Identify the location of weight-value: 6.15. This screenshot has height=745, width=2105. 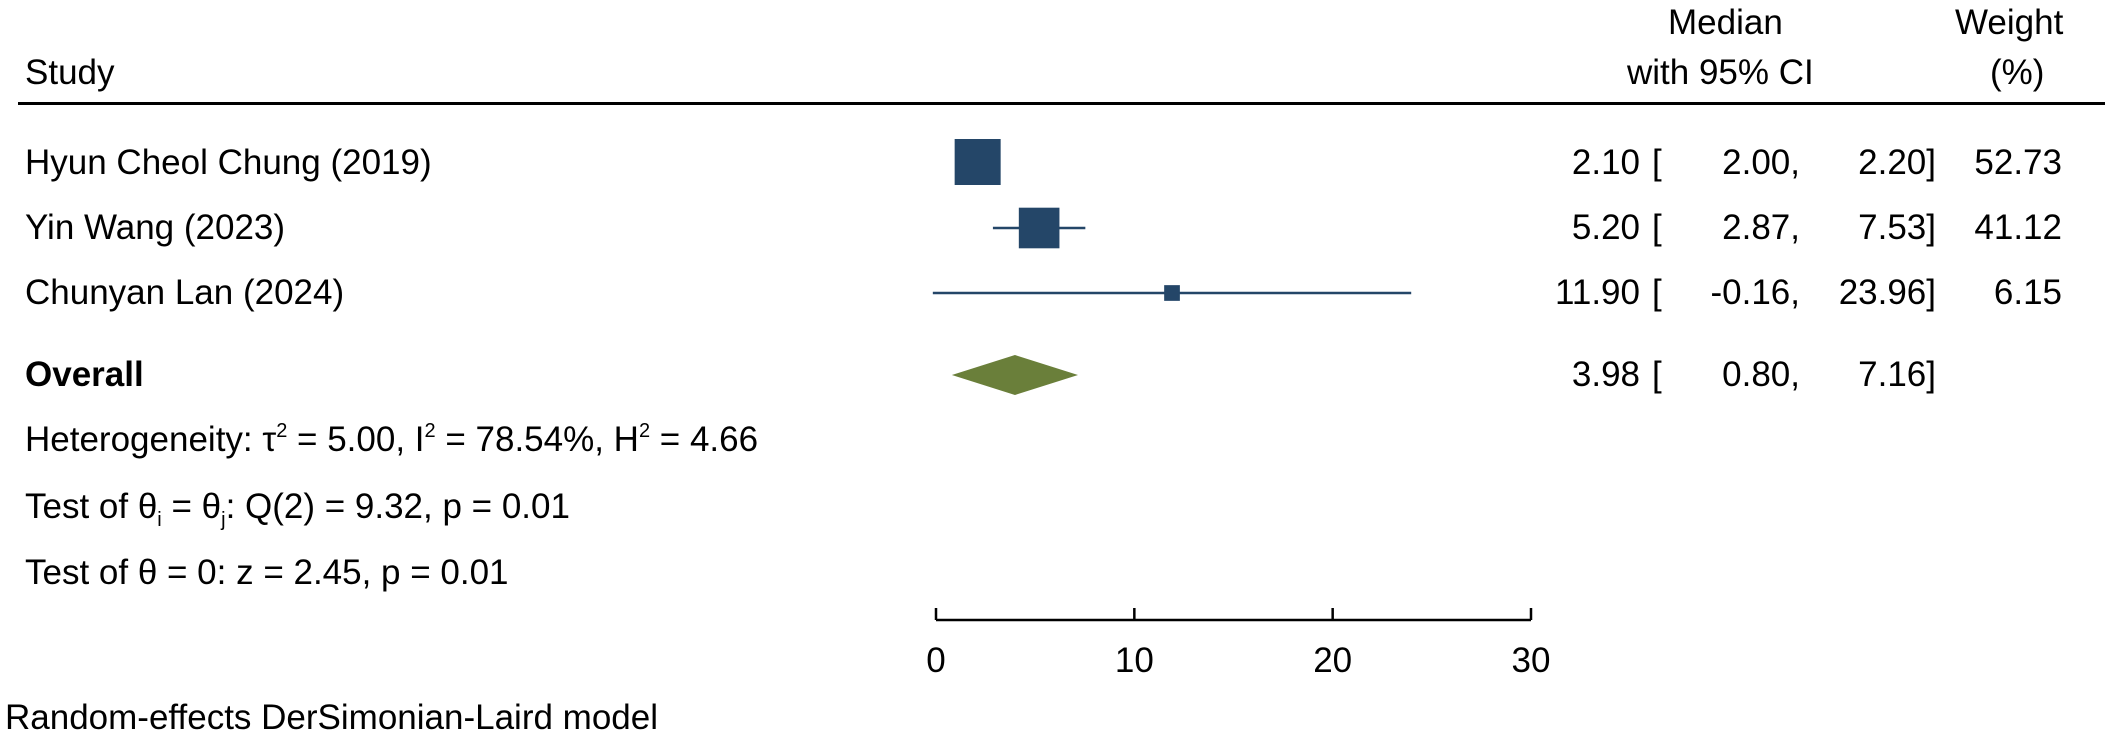
(2027, 292).